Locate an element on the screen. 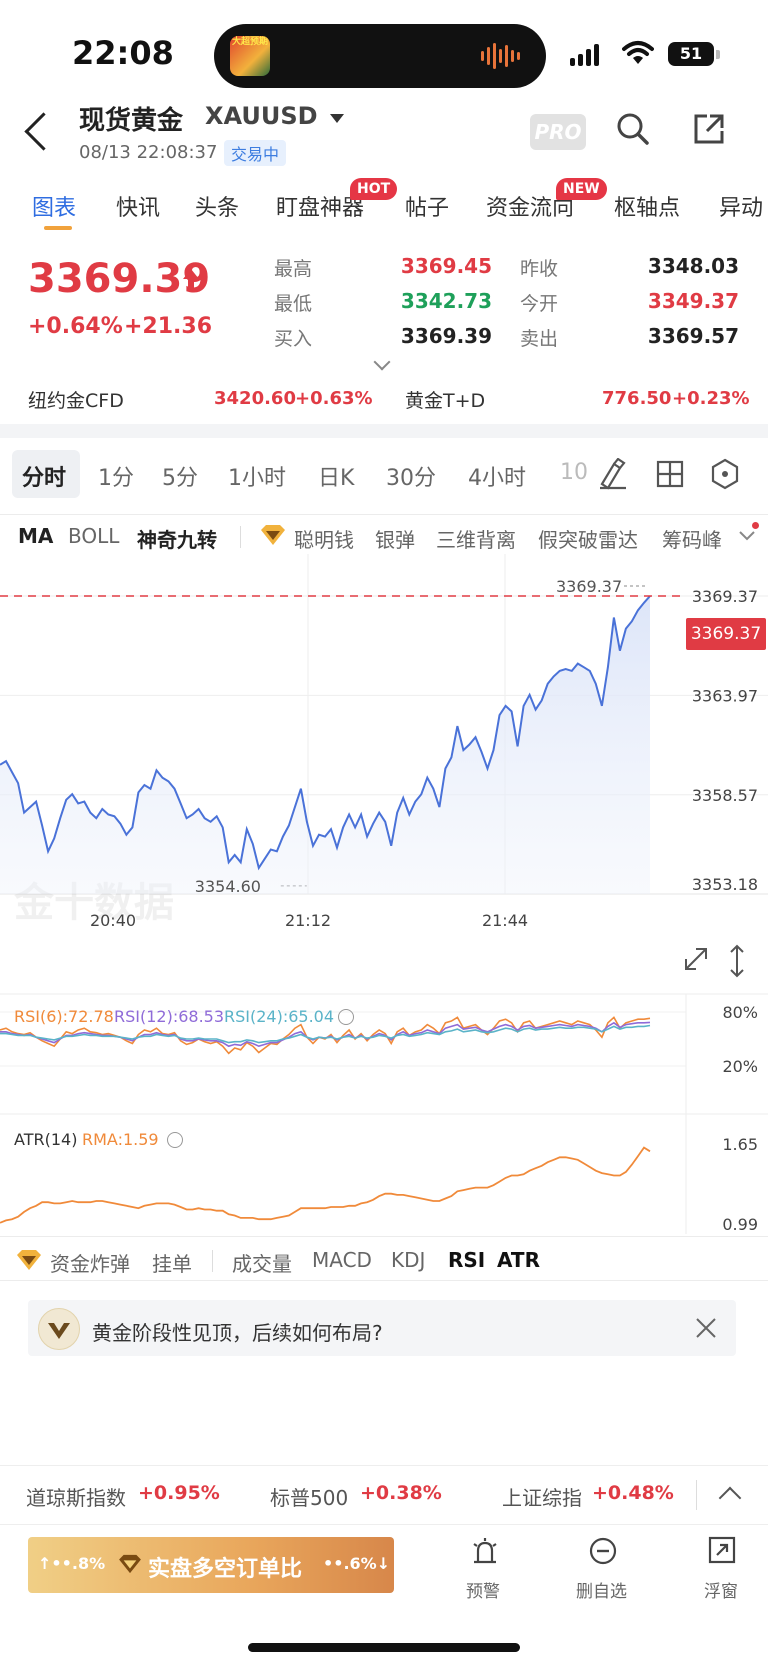  remove-watchlist-icon is located at coordinates (603, 1551).